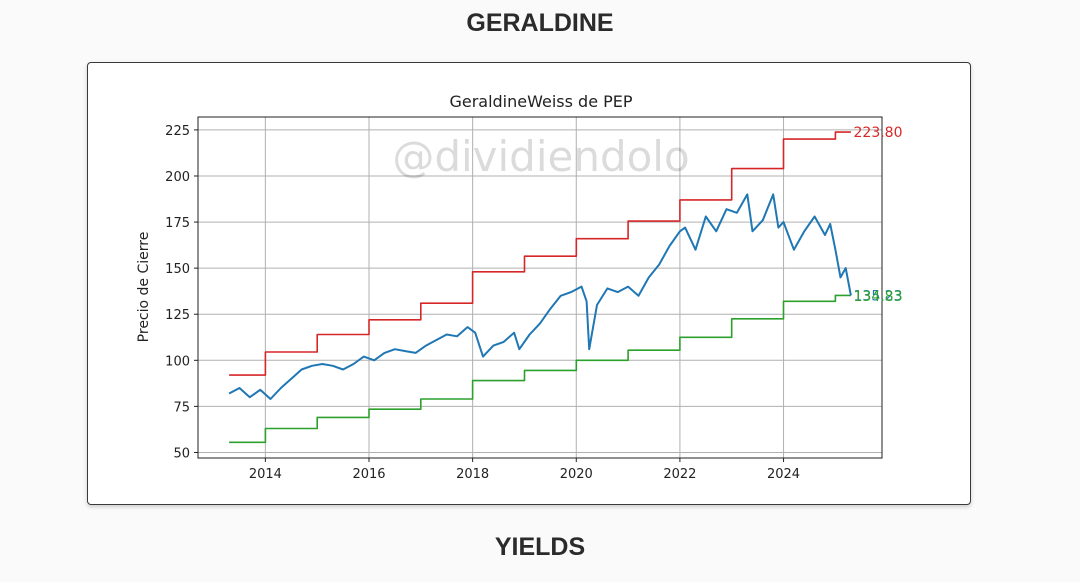 The height and width of the screenshot is (582, 1080). I want to click on y-axis-label: Precio de Cierre, so click(144, 287).